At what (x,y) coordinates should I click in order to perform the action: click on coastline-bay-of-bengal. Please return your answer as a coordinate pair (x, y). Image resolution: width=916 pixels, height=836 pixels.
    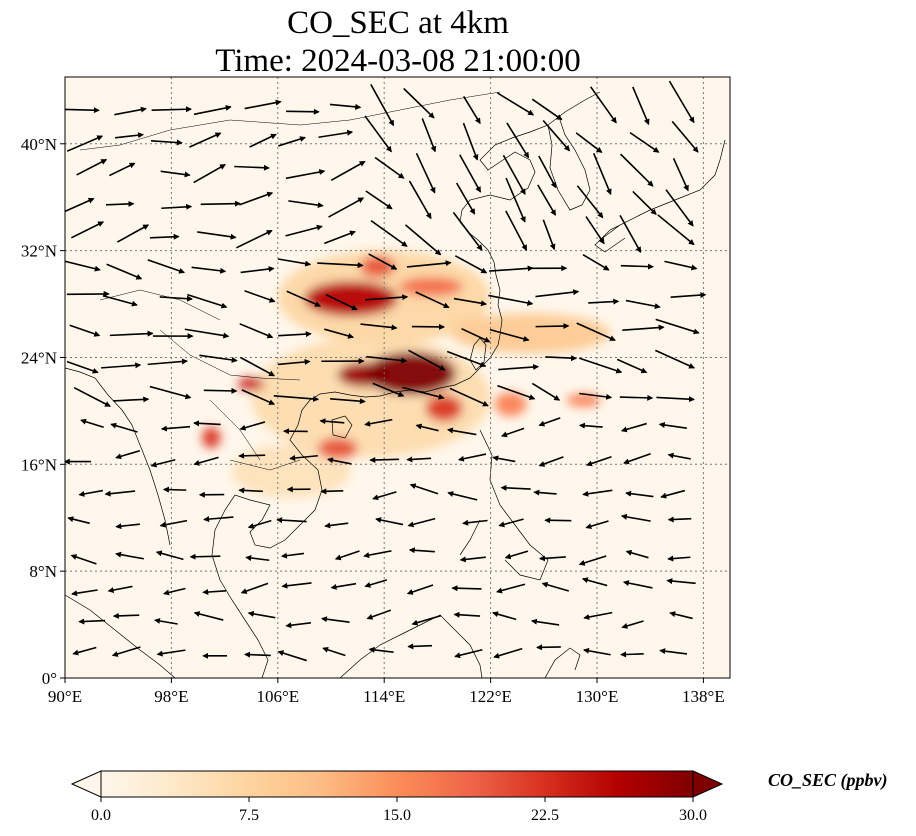
    Looking at the image, I should click on (118, 456).